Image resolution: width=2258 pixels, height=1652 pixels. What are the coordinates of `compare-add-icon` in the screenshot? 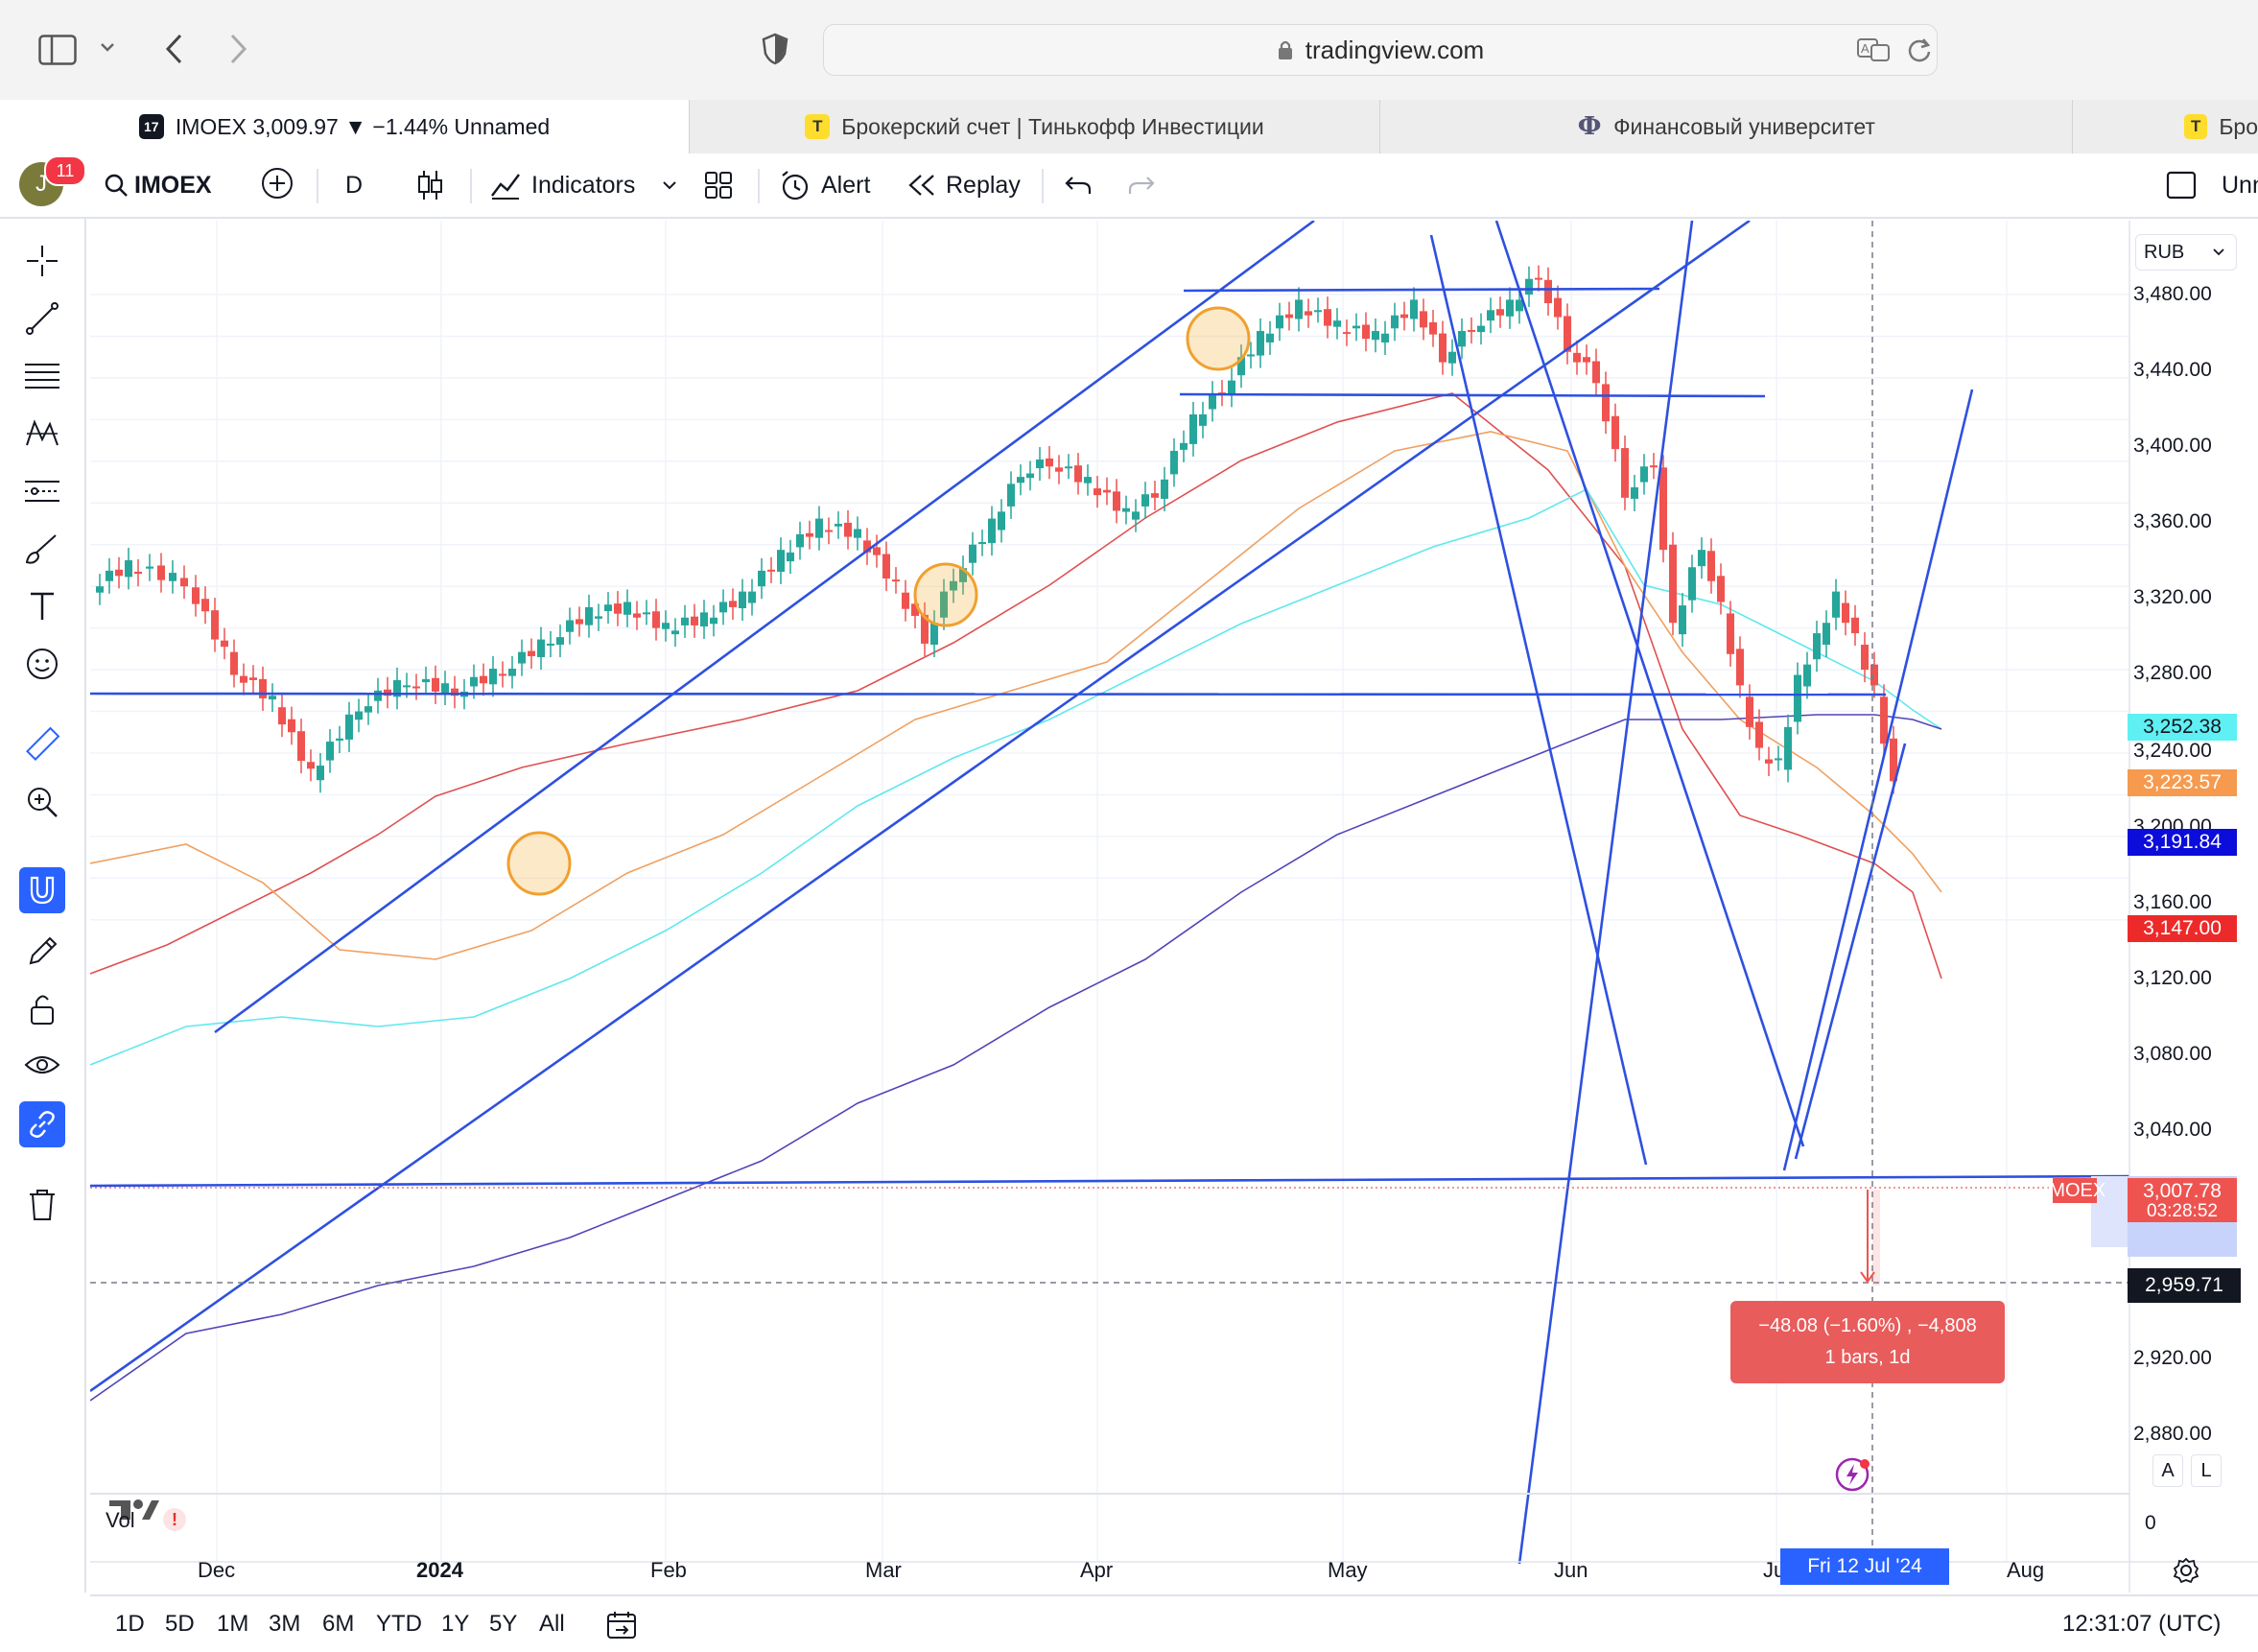 It's located at (277, 184).